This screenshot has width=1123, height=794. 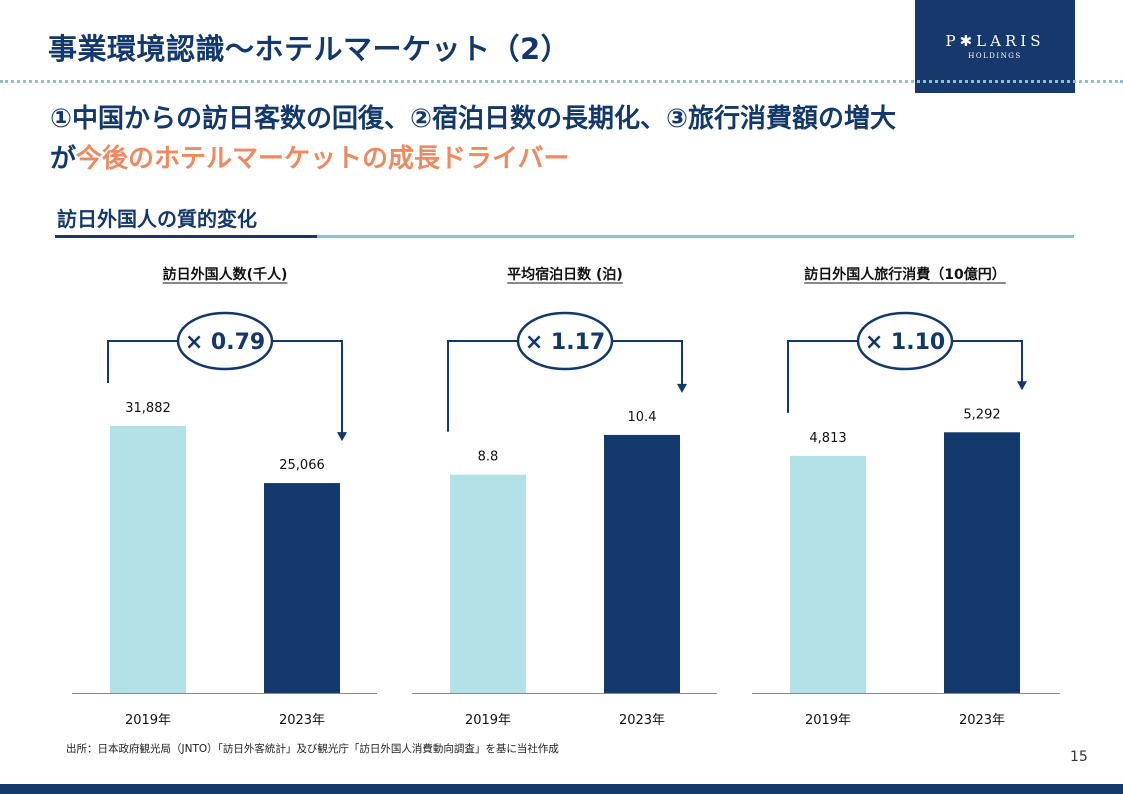 What do you see at coordinates (561, 789) in the screenshot?
I see `bottom-bar` at bounding box center [561, 789].